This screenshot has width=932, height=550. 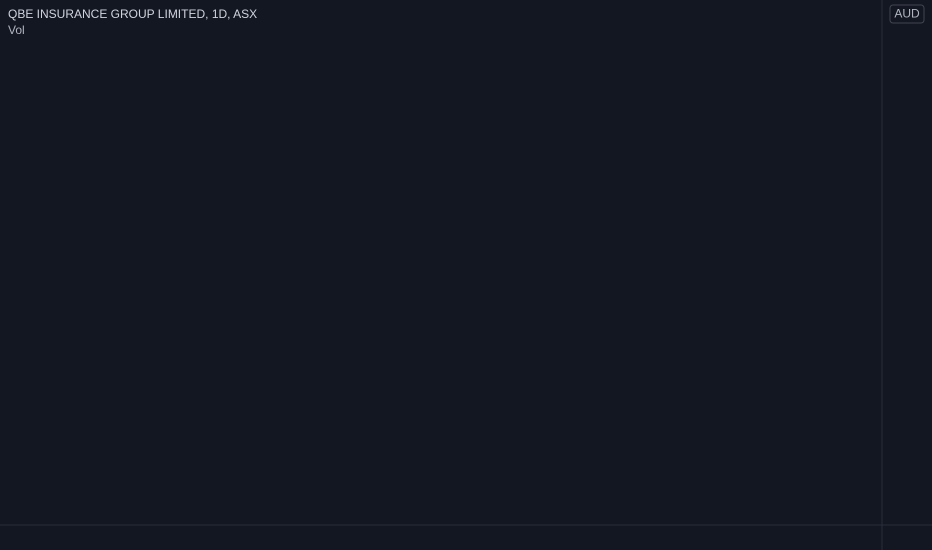 What do you see at coordinates (132, 14) in the screenshot?
I see `chart-title: QBE INSURANCE GROUP LIMITED, 1D, ASX` at bounding box center [132, 14].